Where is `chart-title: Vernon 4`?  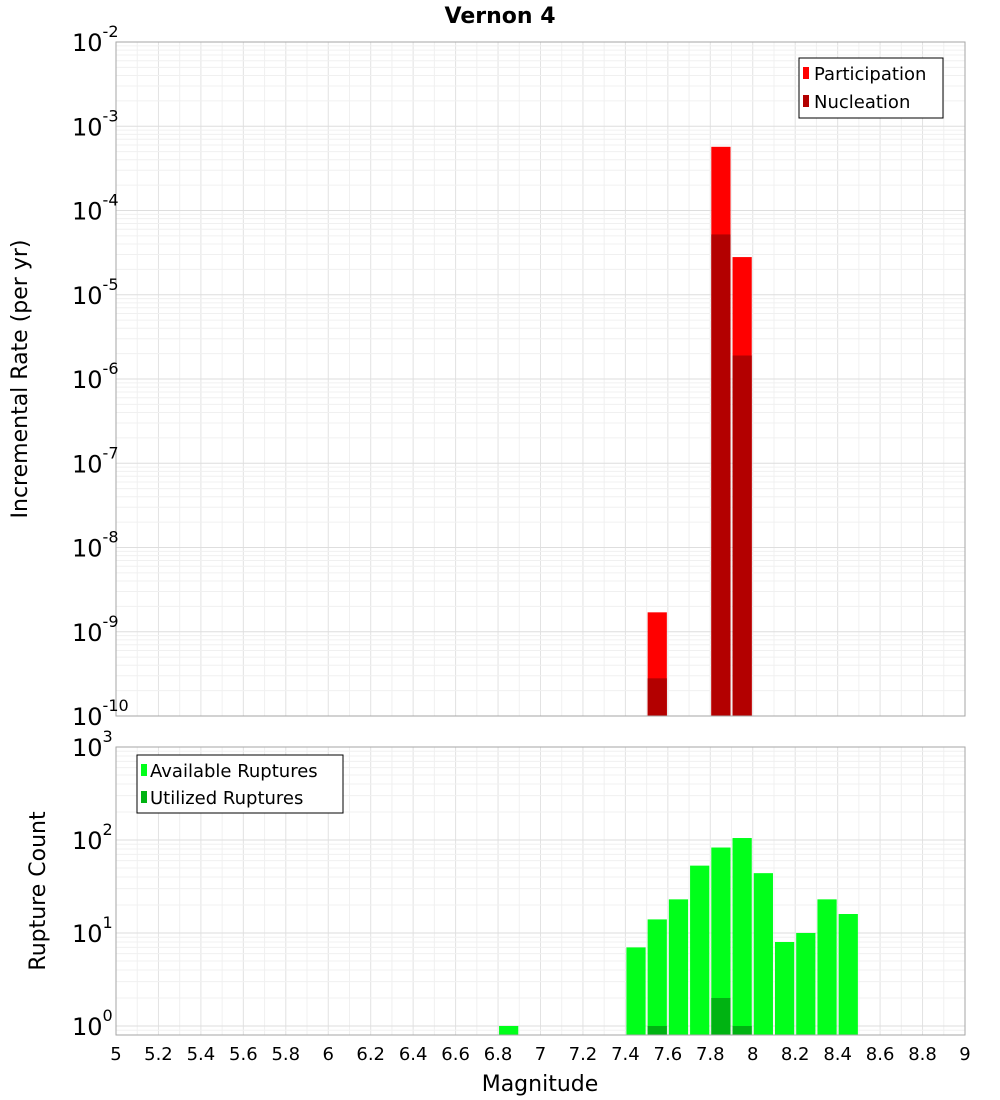 chart-title: Vernon 4 is located at coordinates (500, 16).